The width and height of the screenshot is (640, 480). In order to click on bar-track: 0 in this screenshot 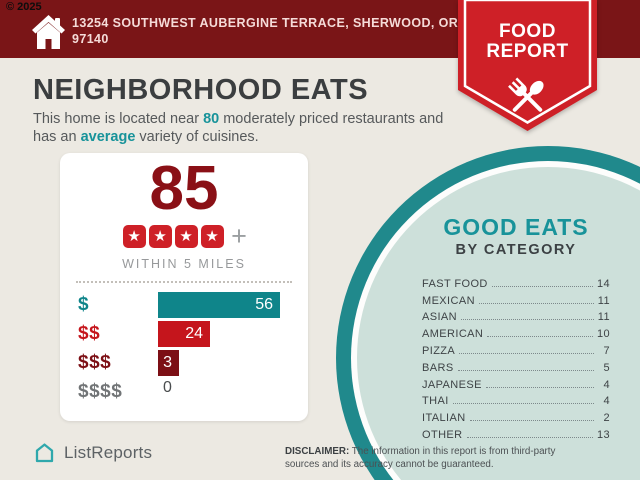, I will do `click(219, 392)`.